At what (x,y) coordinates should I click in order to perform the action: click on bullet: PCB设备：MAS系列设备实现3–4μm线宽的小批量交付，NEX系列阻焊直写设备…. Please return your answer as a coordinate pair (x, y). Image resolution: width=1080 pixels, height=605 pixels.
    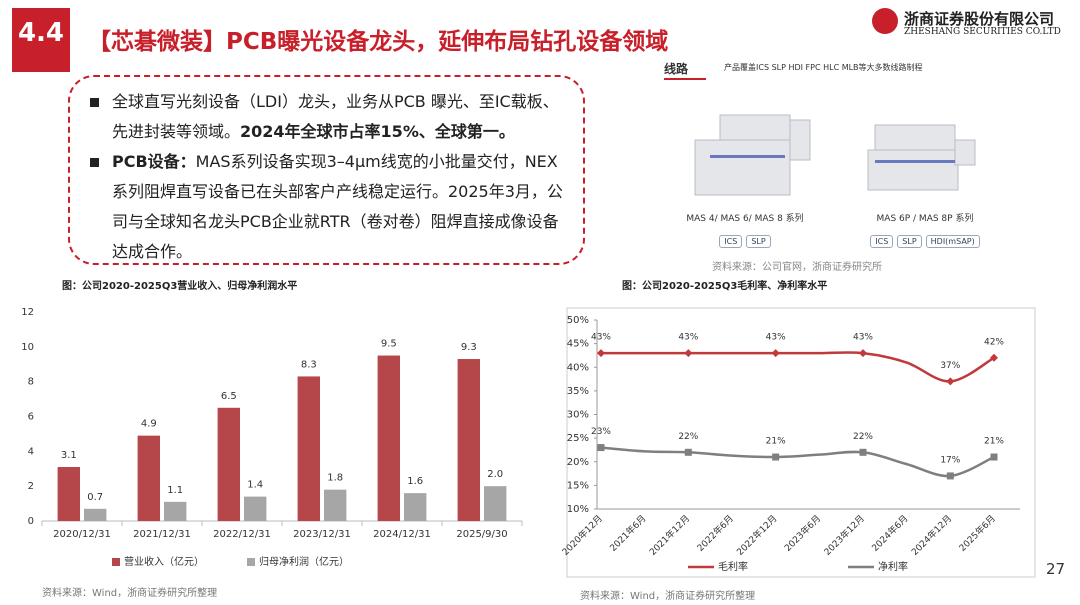
    Looking at the image, I should click on (325, 207).